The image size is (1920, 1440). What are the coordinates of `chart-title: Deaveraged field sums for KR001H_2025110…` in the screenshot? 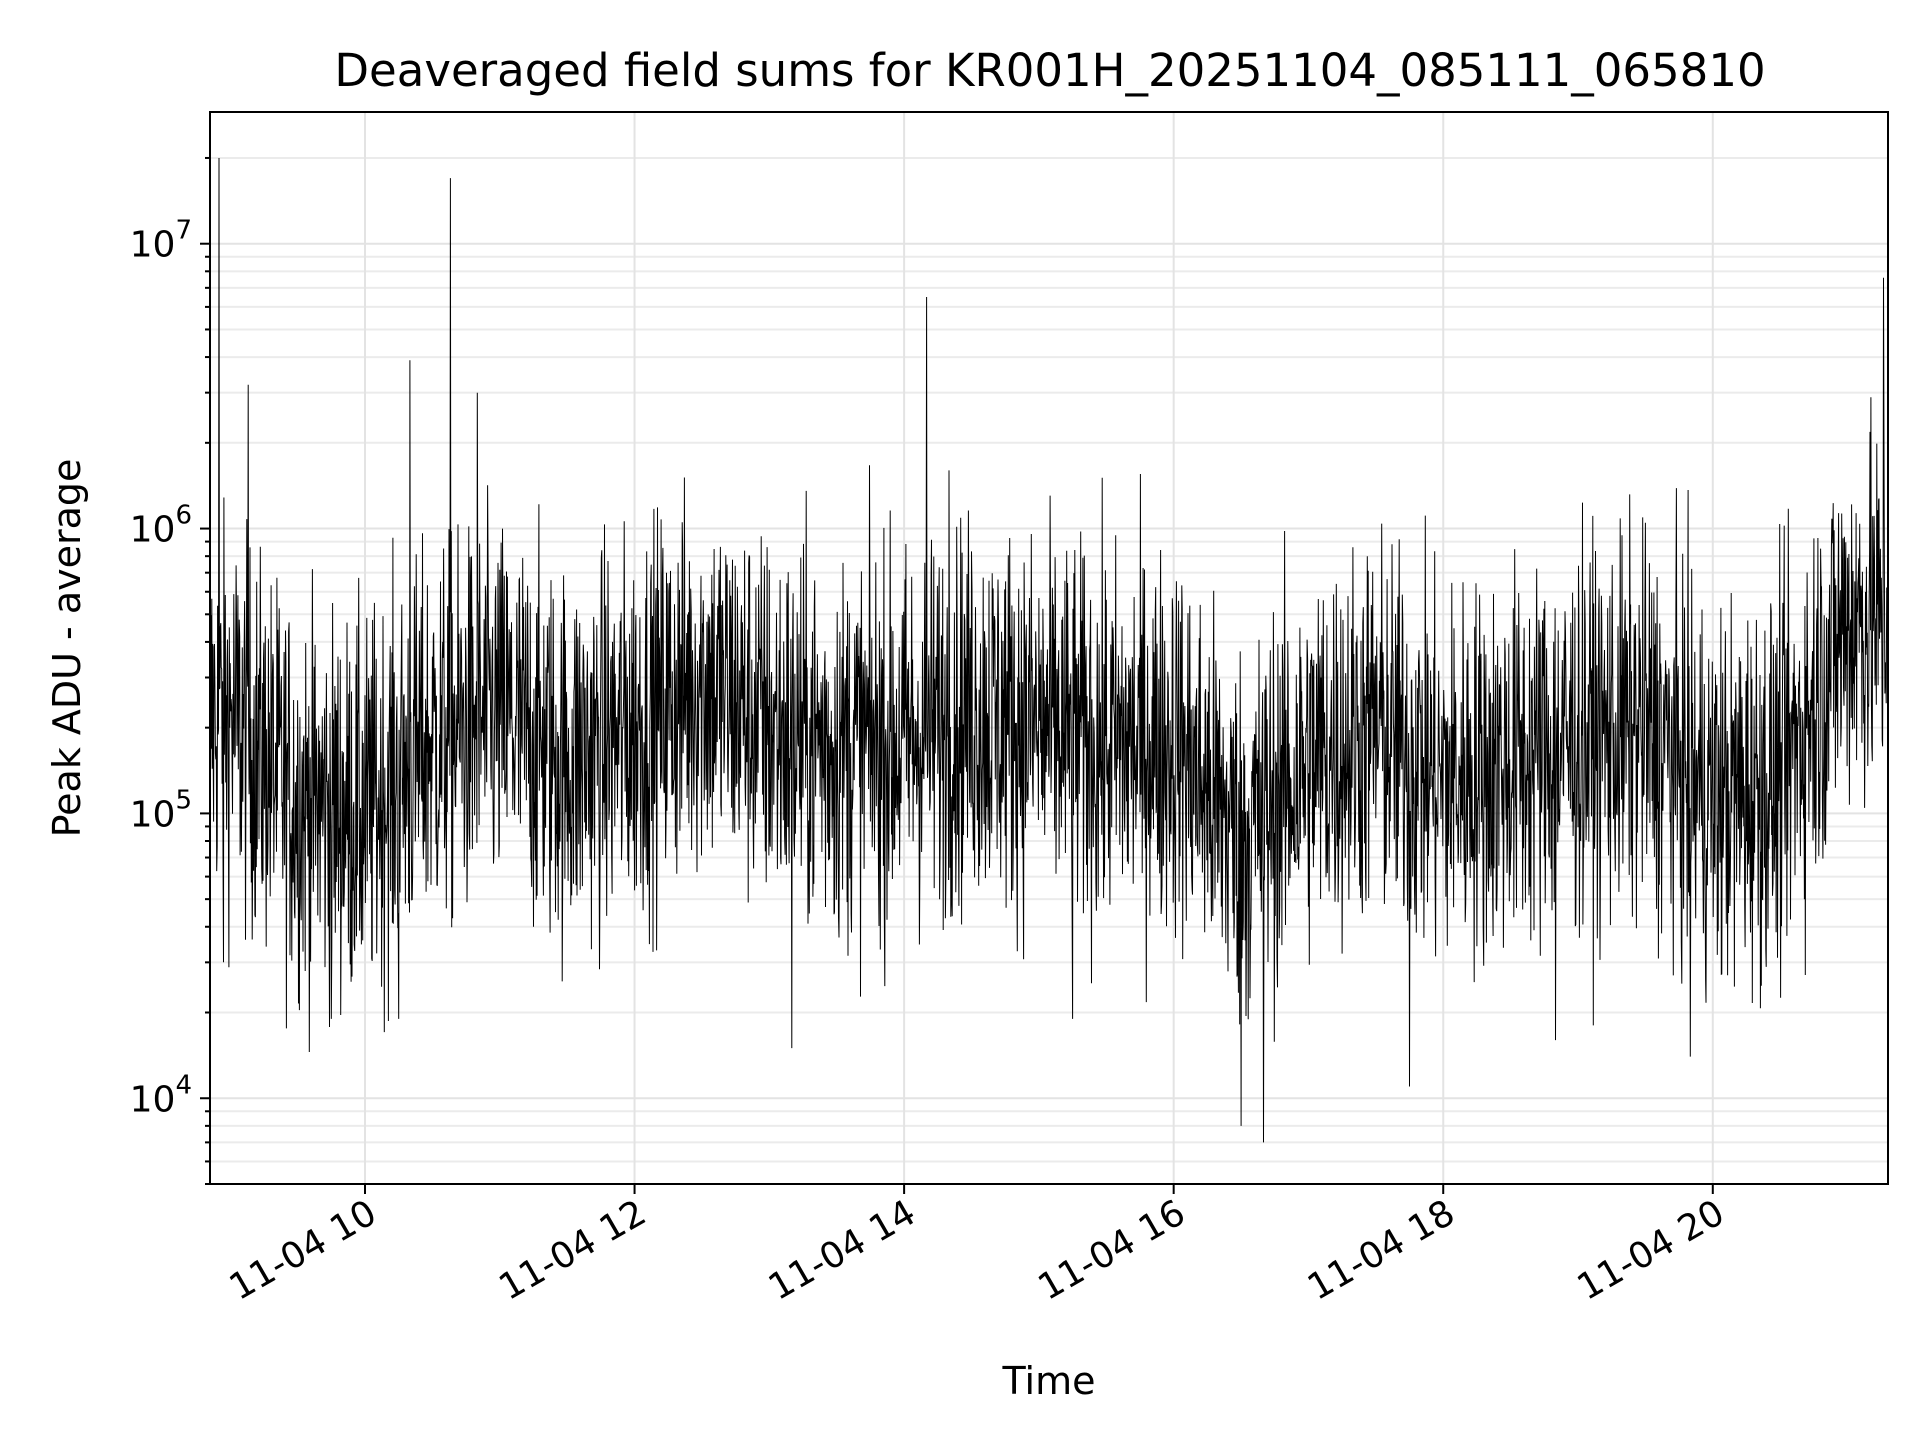 It's located at (1049, 70).